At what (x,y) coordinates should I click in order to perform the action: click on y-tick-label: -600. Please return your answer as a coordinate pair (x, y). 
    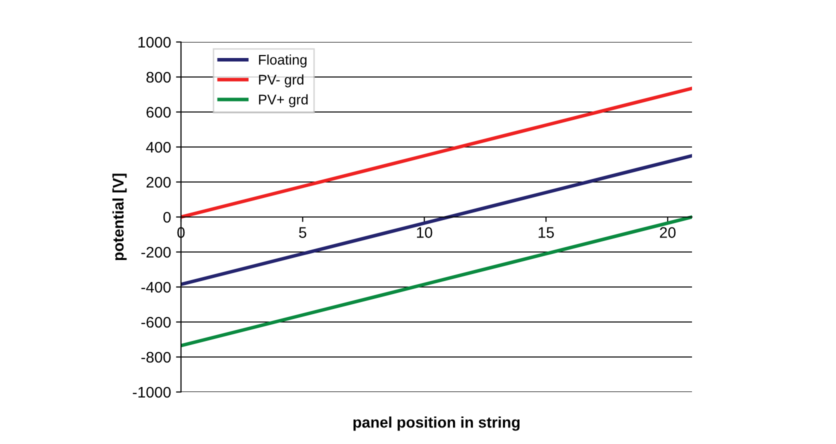
    Looking at the image, I should click on (156, 322).